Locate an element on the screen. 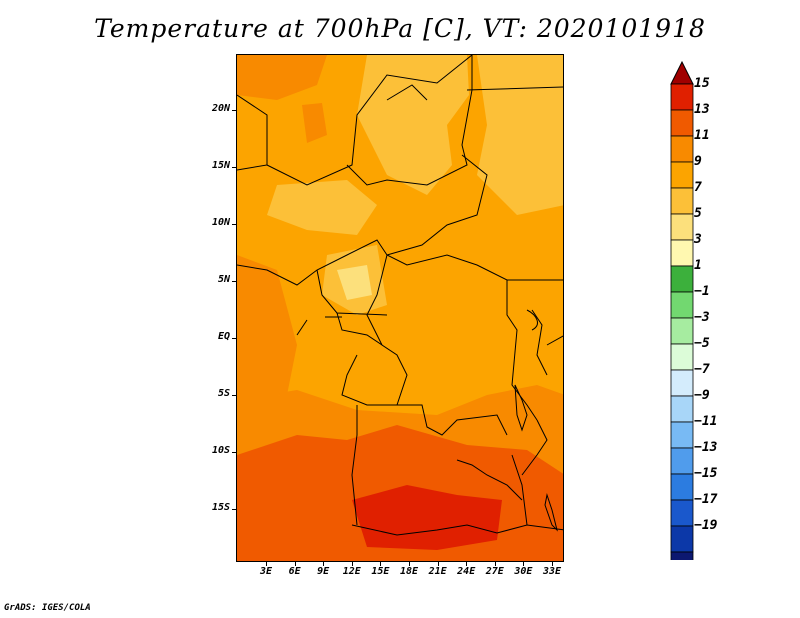 Image resolution: width=800 pixels, height=618 pixels. x-tick-label: 6E is located at coordinates (294, 571).